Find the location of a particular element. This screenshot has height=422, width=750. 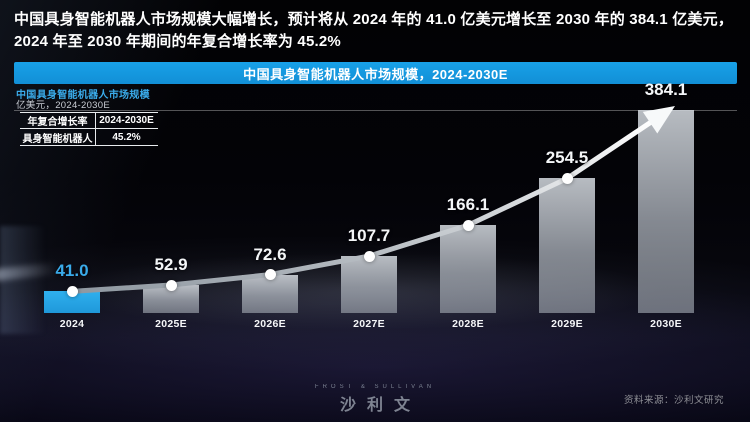

bar-2024 is located at coordinates (72, 302).